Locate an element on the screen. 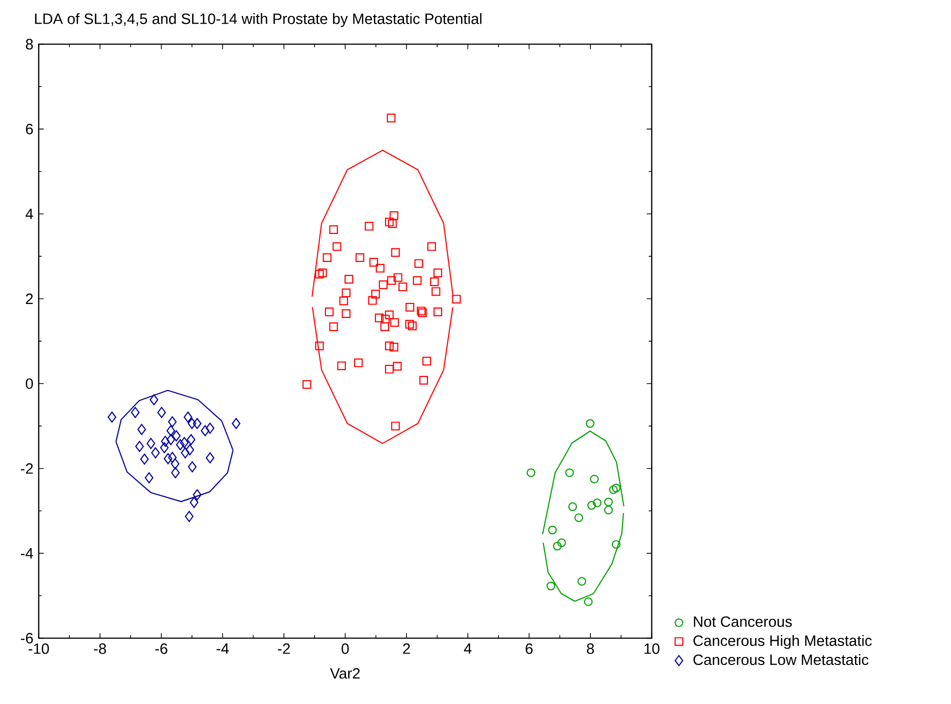  y-tick-label: 6 is located at coordinates (29, 129).